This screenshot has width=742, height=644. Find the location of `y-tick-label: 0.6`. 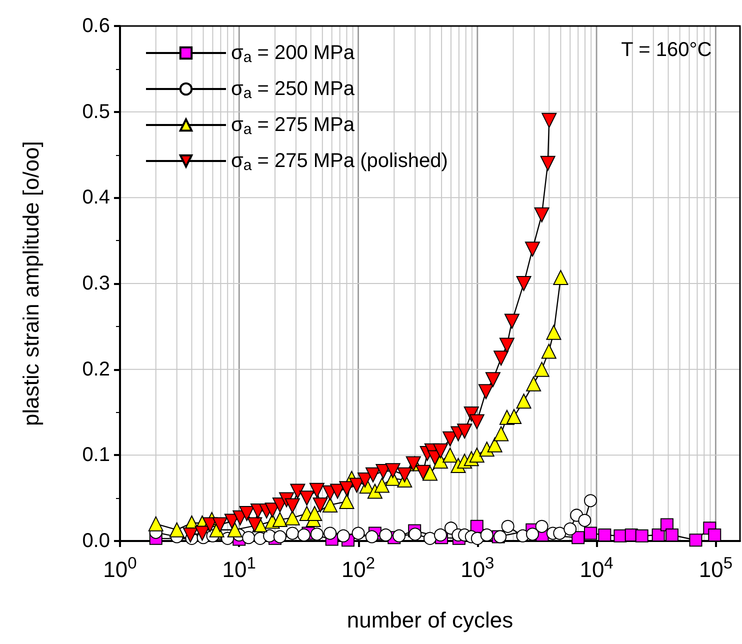

y-tick-label: 0.6 is located at coordinates (96, 26).